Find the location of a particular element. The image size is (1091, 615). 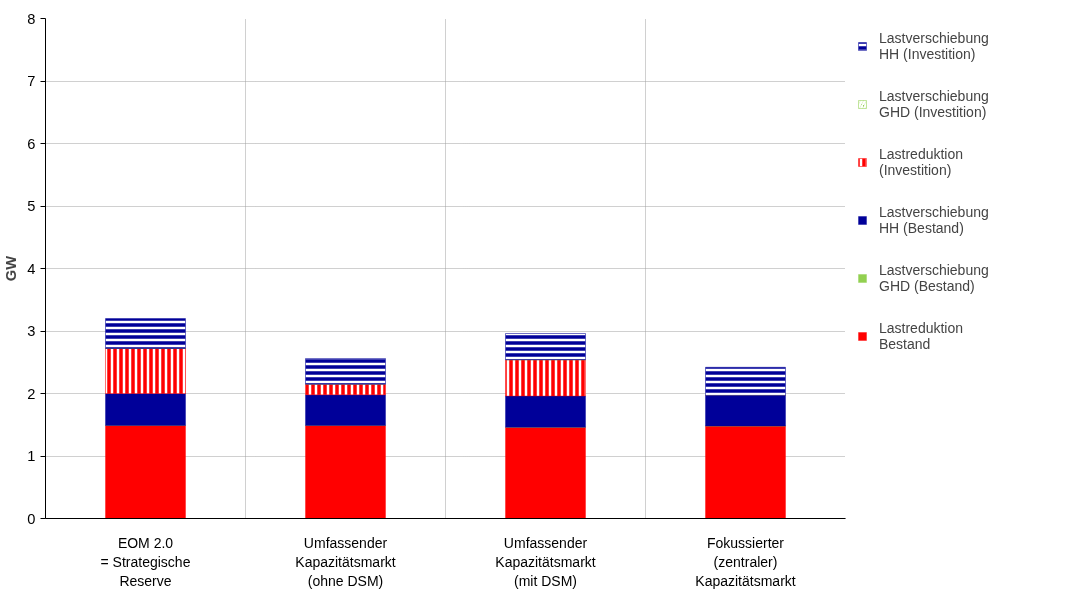

y-tick-label: 1 is located at coordinates (31, 456).